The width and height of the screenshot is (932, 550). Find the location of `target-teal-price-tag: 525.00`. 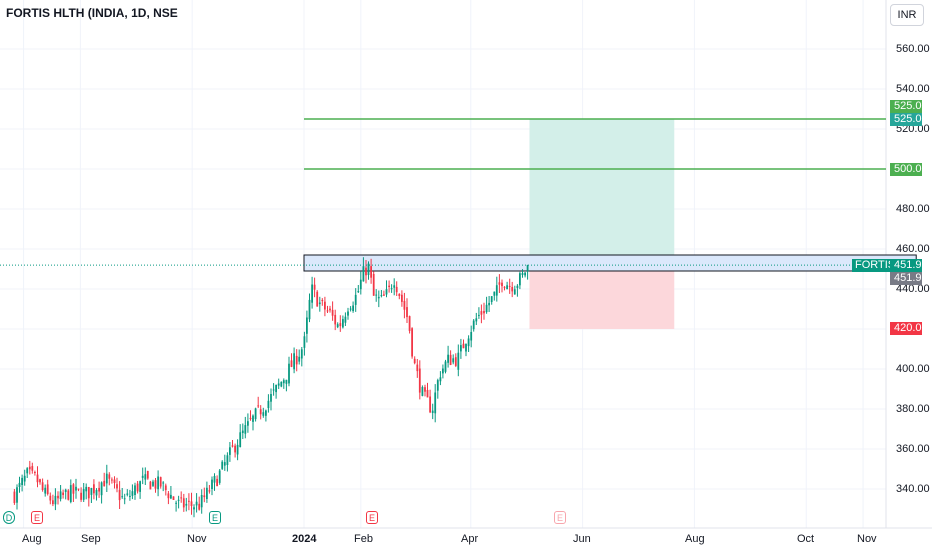

target-teal-price-tag: 525.00 is located at coordinates (909, 119).